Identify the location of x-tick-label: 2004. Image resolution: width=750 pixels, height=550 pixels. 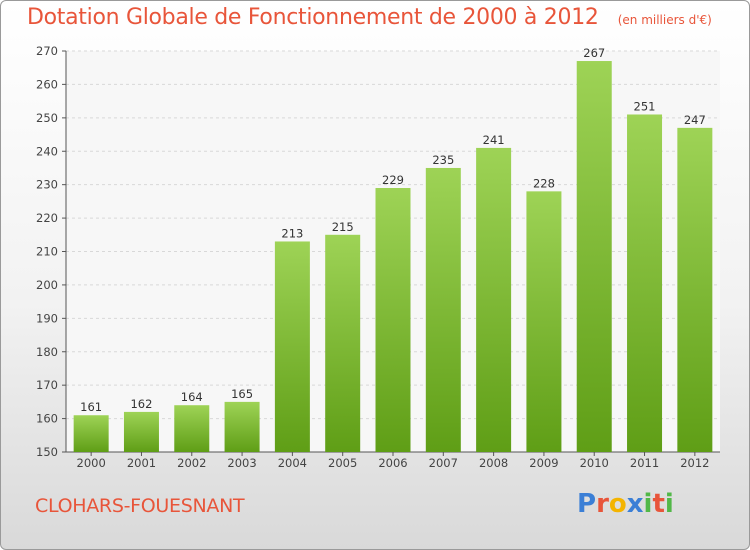
(292, 463).